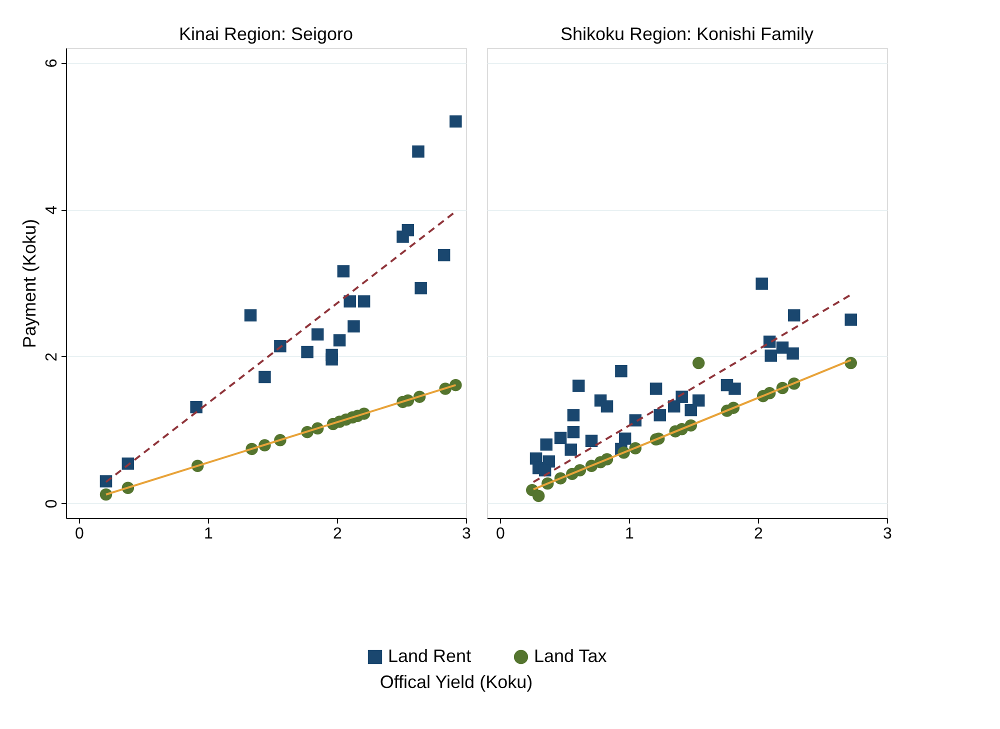  I want to click on chart-title: Shikoku Region: Konishi Family, so click(687, 34).